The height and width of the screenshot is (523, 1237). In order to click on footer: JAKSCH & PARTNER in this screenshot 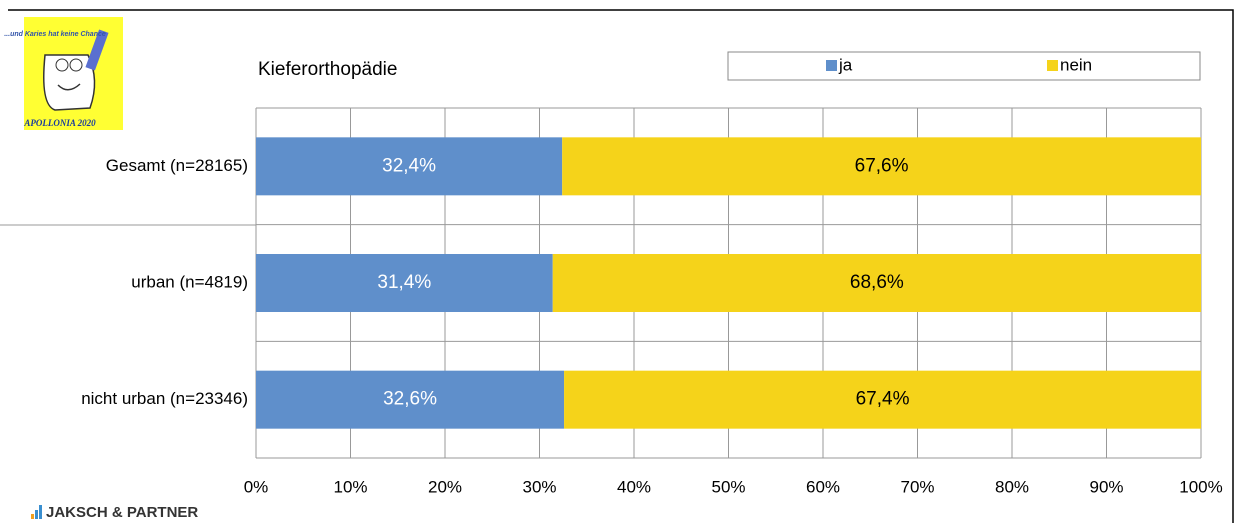, I will do `click(114, 512)`.